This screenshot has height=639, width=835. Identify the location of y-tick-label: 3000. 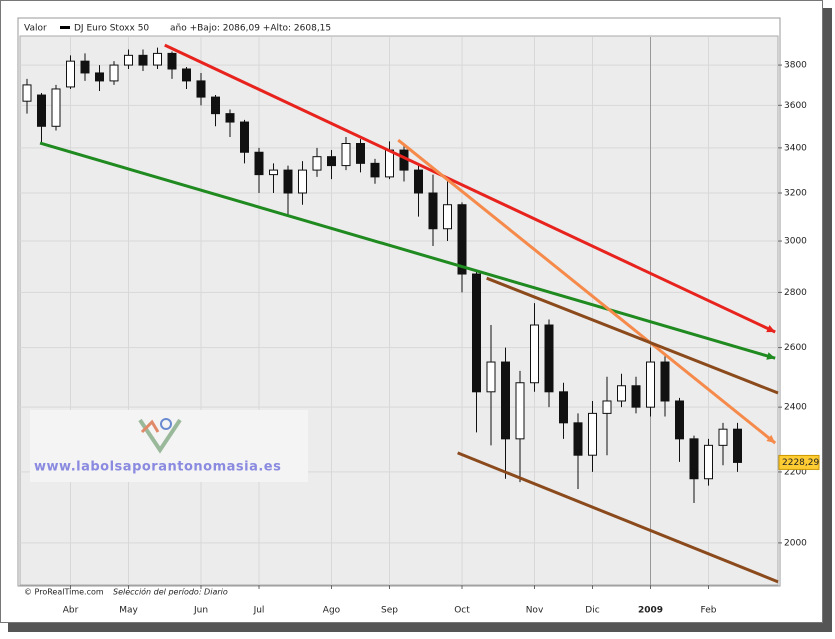
(795, 242).